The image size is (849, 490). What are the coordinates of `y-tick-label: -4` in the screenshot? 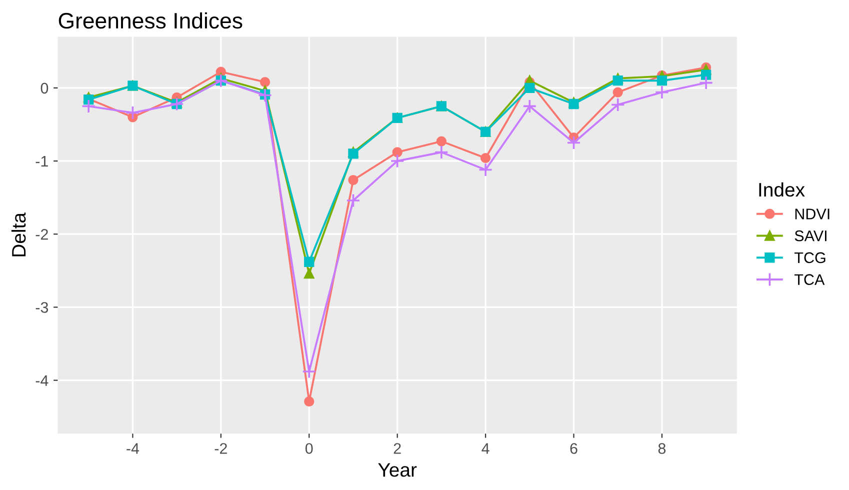 It's located at (42, 380).